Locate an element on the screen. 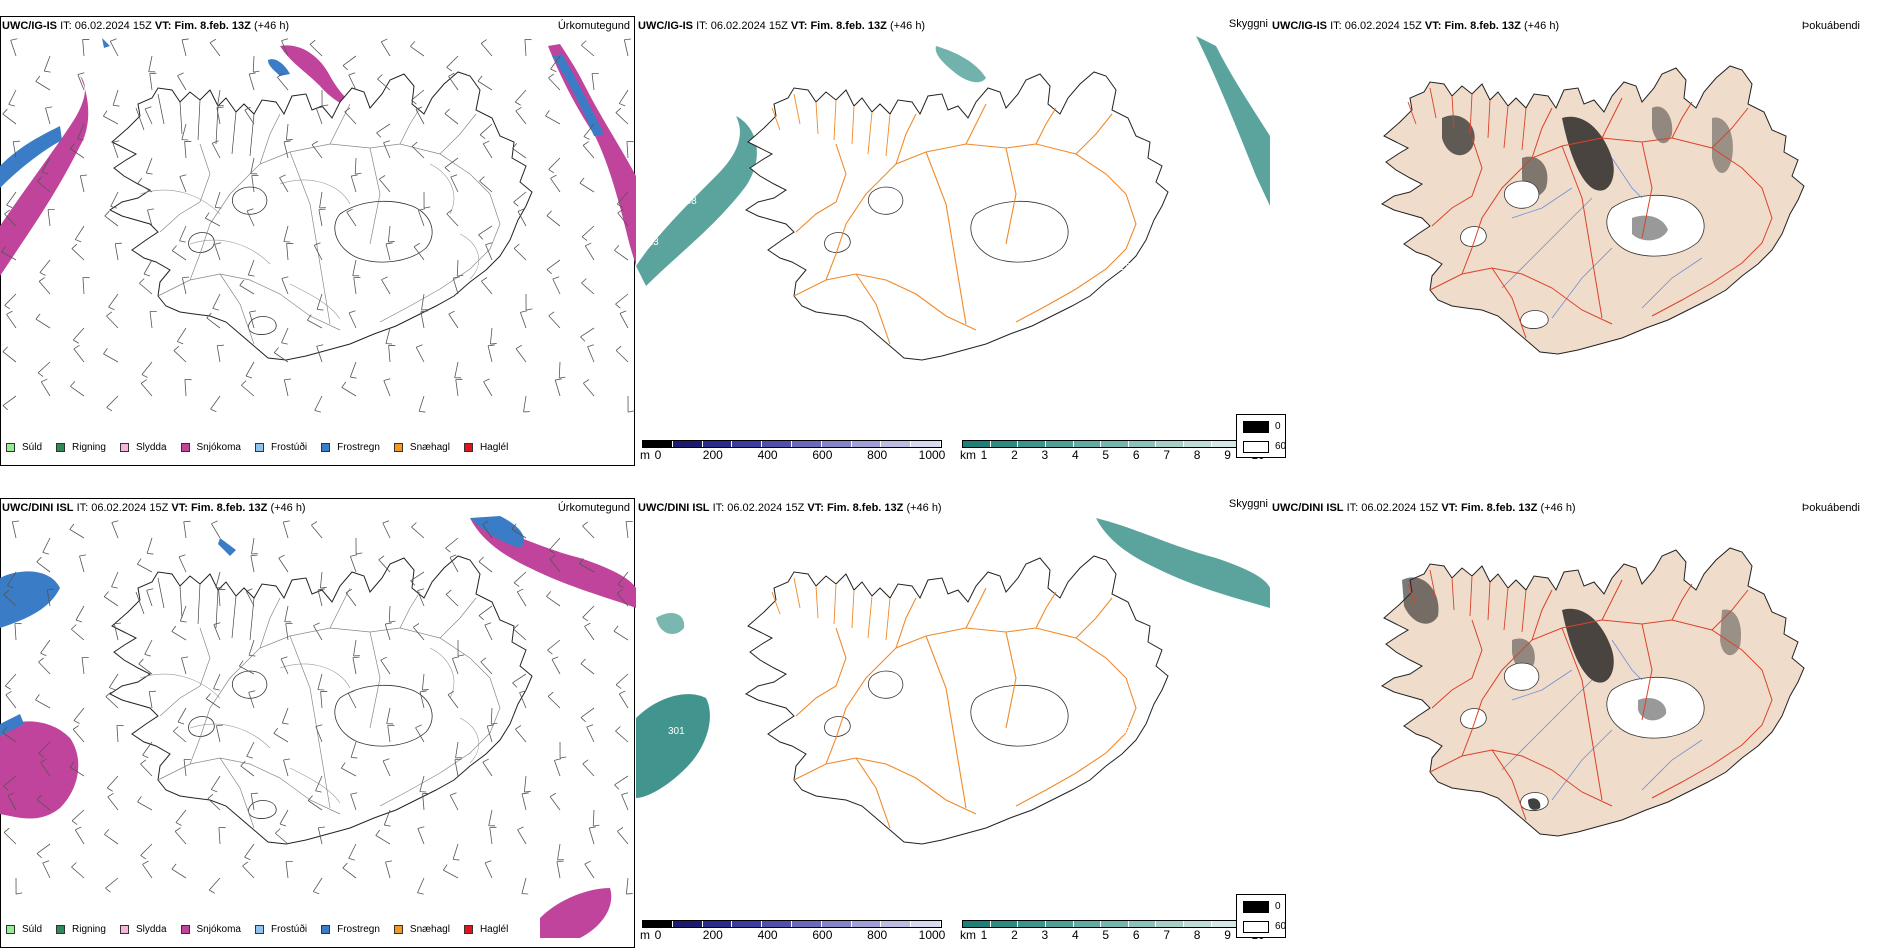 The height and width of the screenshot is (950, 1900). visibility-value-label: 548 is located at coordinates (688, 201).